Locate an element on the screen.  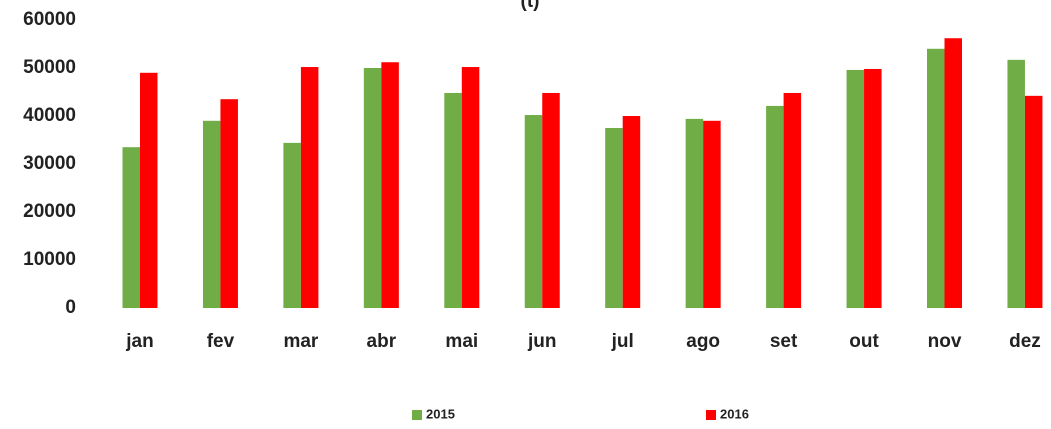
x-tick-label: ago is located at coordinates (703, 341).